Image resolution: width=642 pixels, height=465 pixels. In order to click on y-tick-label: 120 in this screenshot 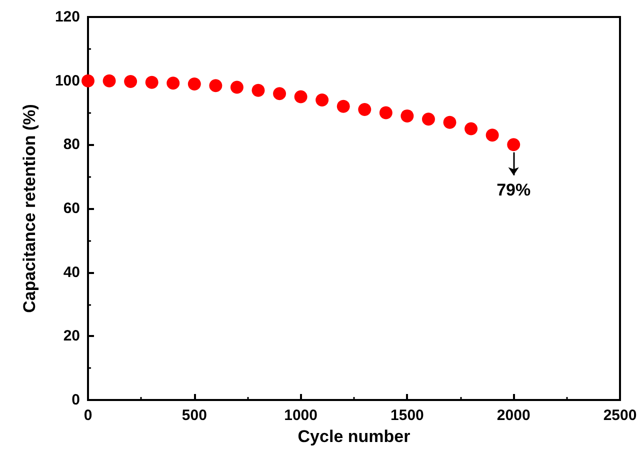, I will do `click(67, 17)`.